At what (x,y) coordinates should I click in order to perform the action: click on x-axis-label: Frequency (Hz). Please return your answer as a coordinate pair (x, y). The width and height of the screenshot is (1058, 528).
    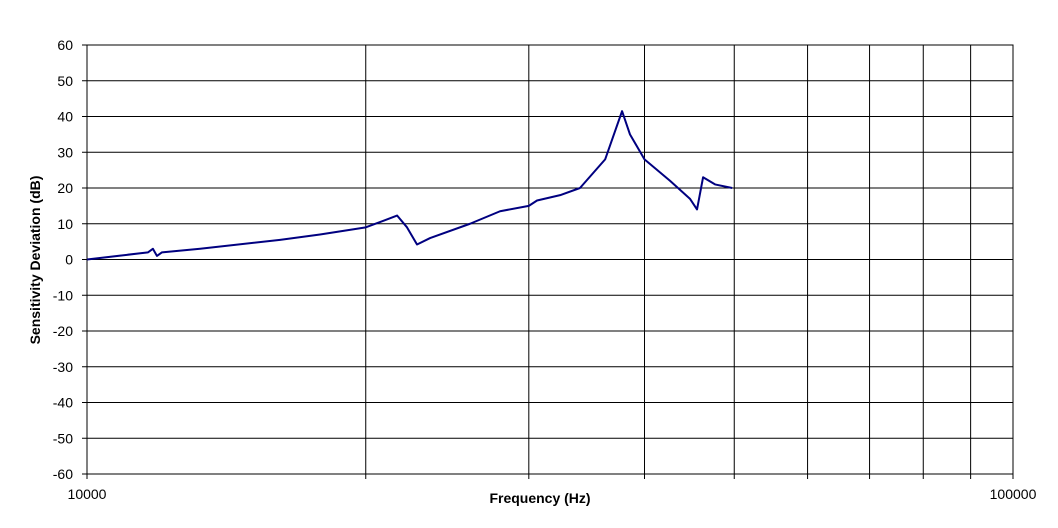
    Looking at the image, I should click on (539, 498).